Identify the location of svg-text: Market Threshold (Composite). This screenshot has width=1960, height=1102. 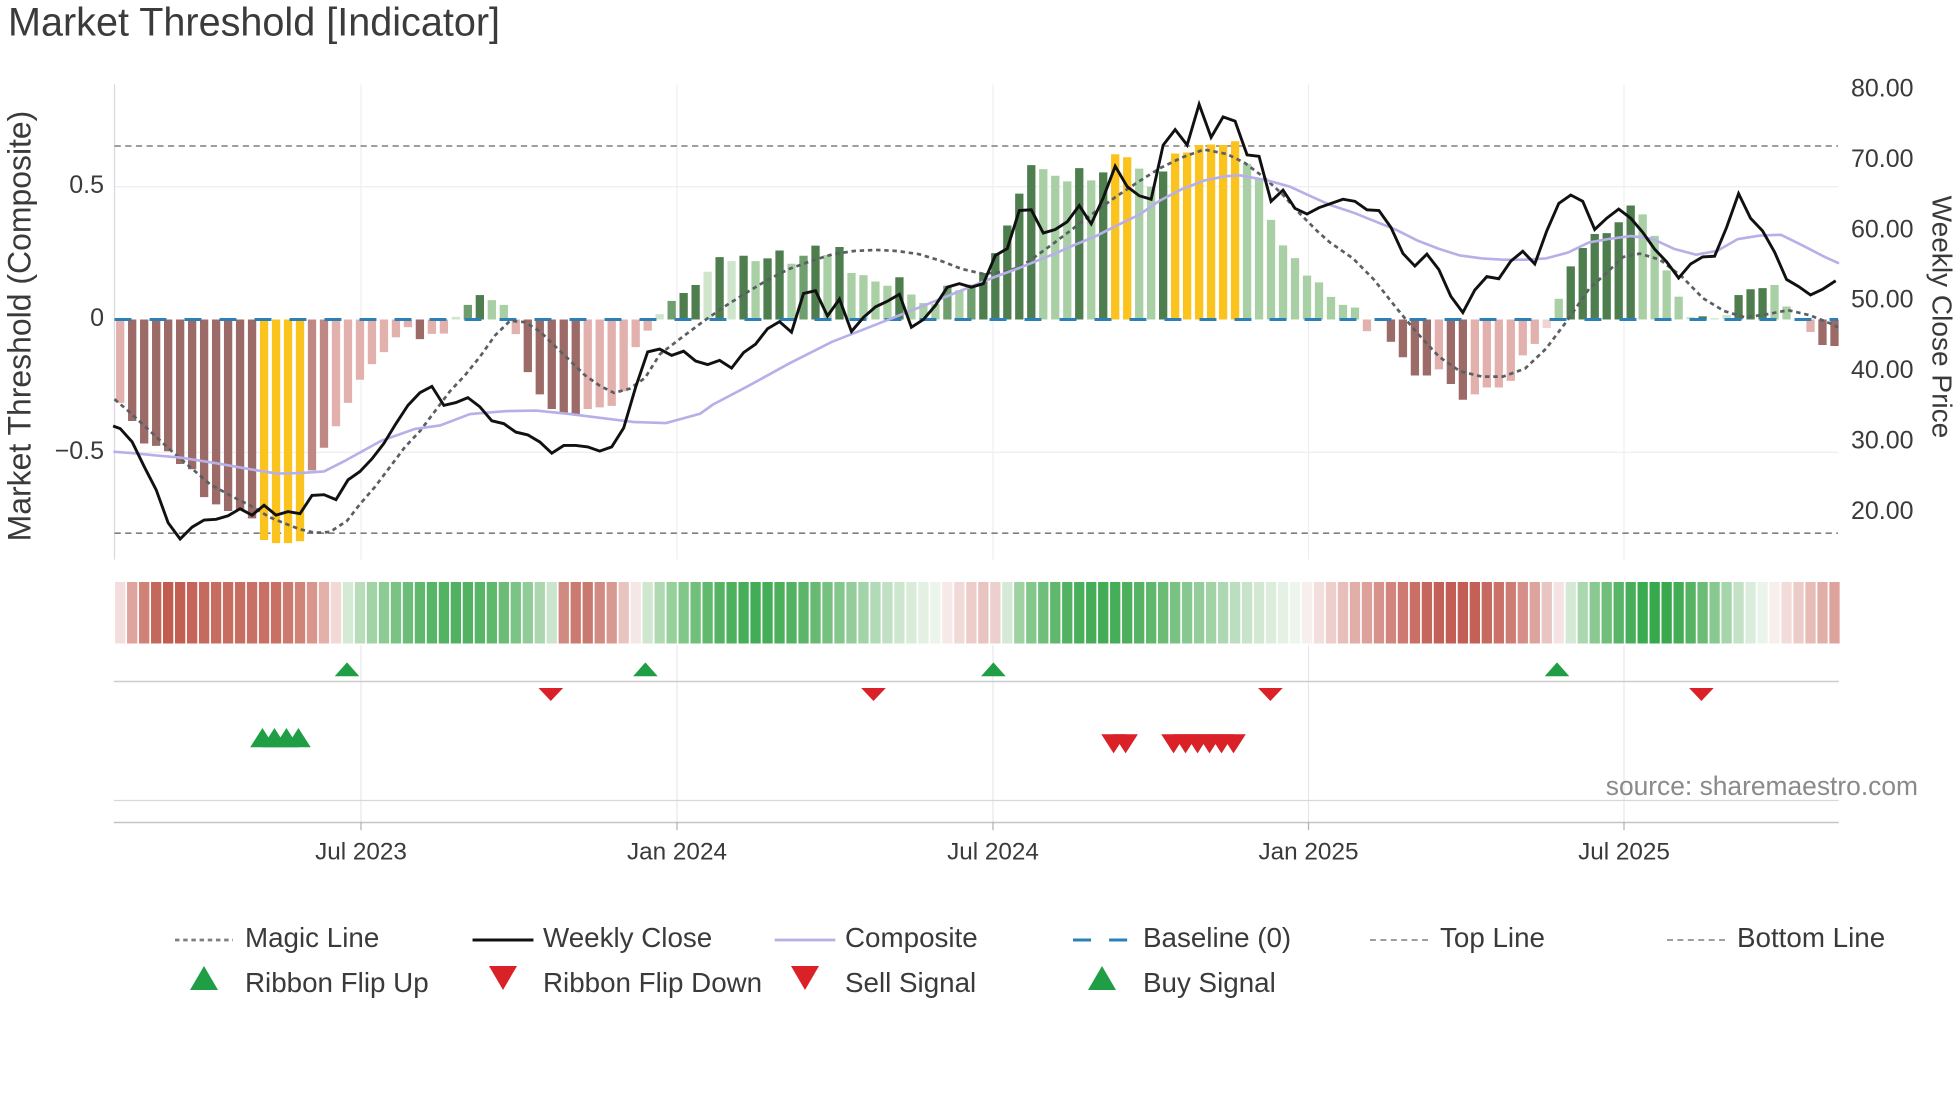
(19, 326).